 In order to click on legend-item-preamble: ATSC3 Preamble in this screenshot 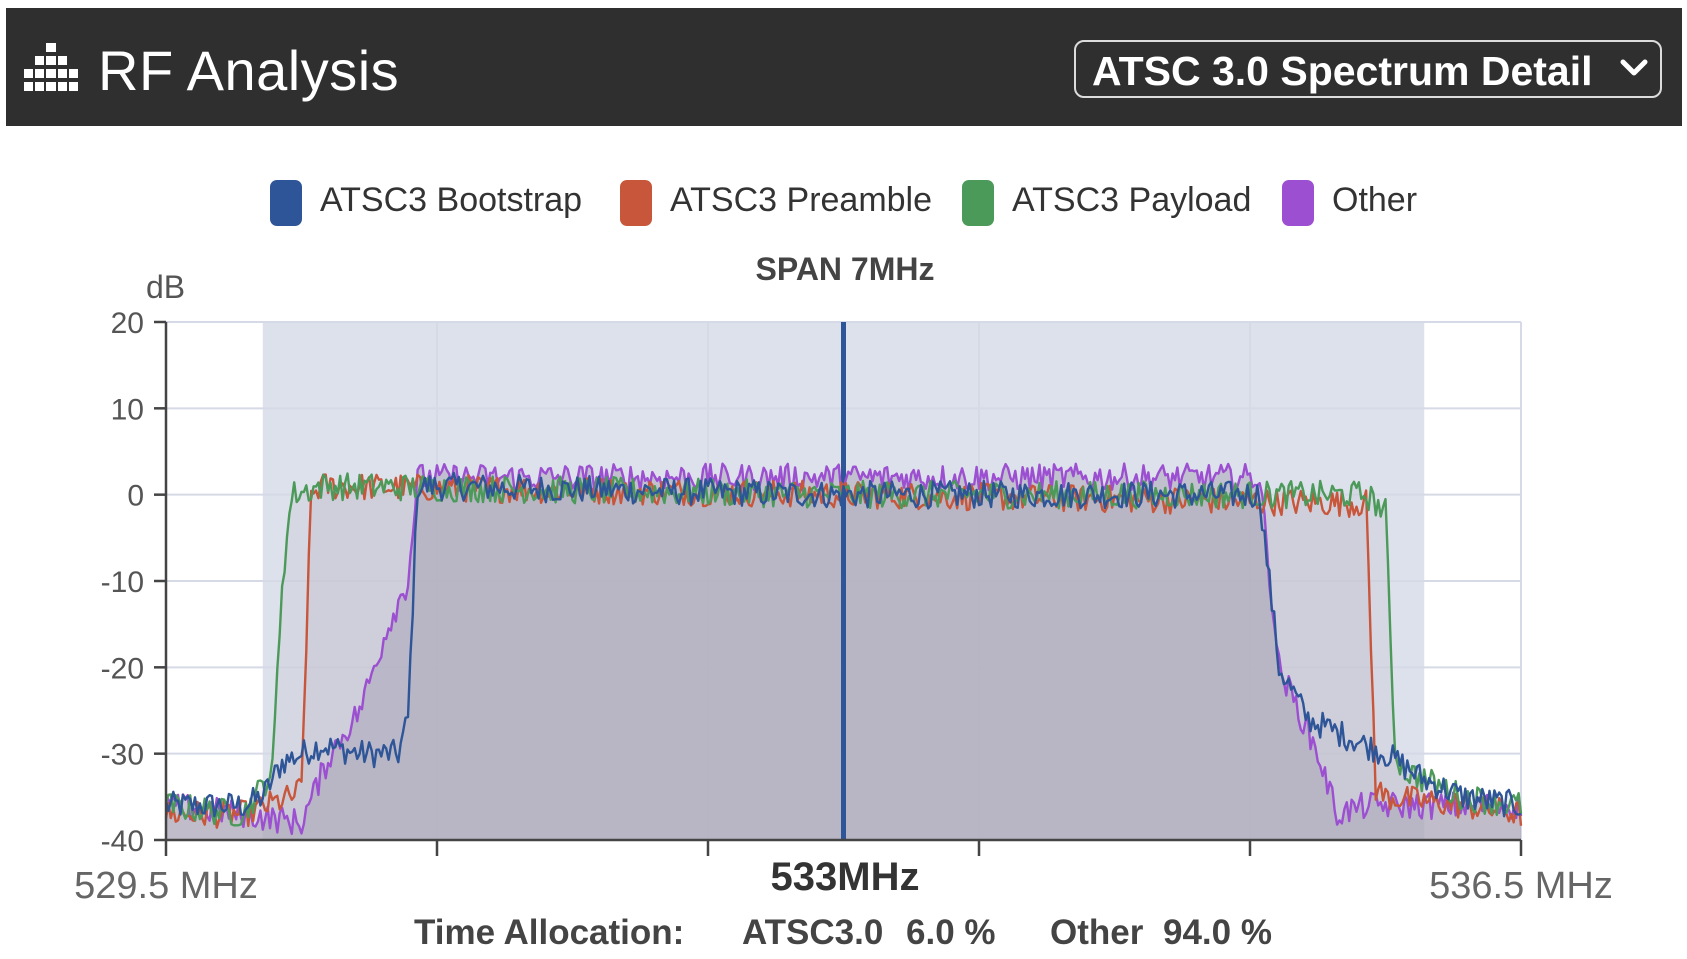, I will do `click(776, 203)`.